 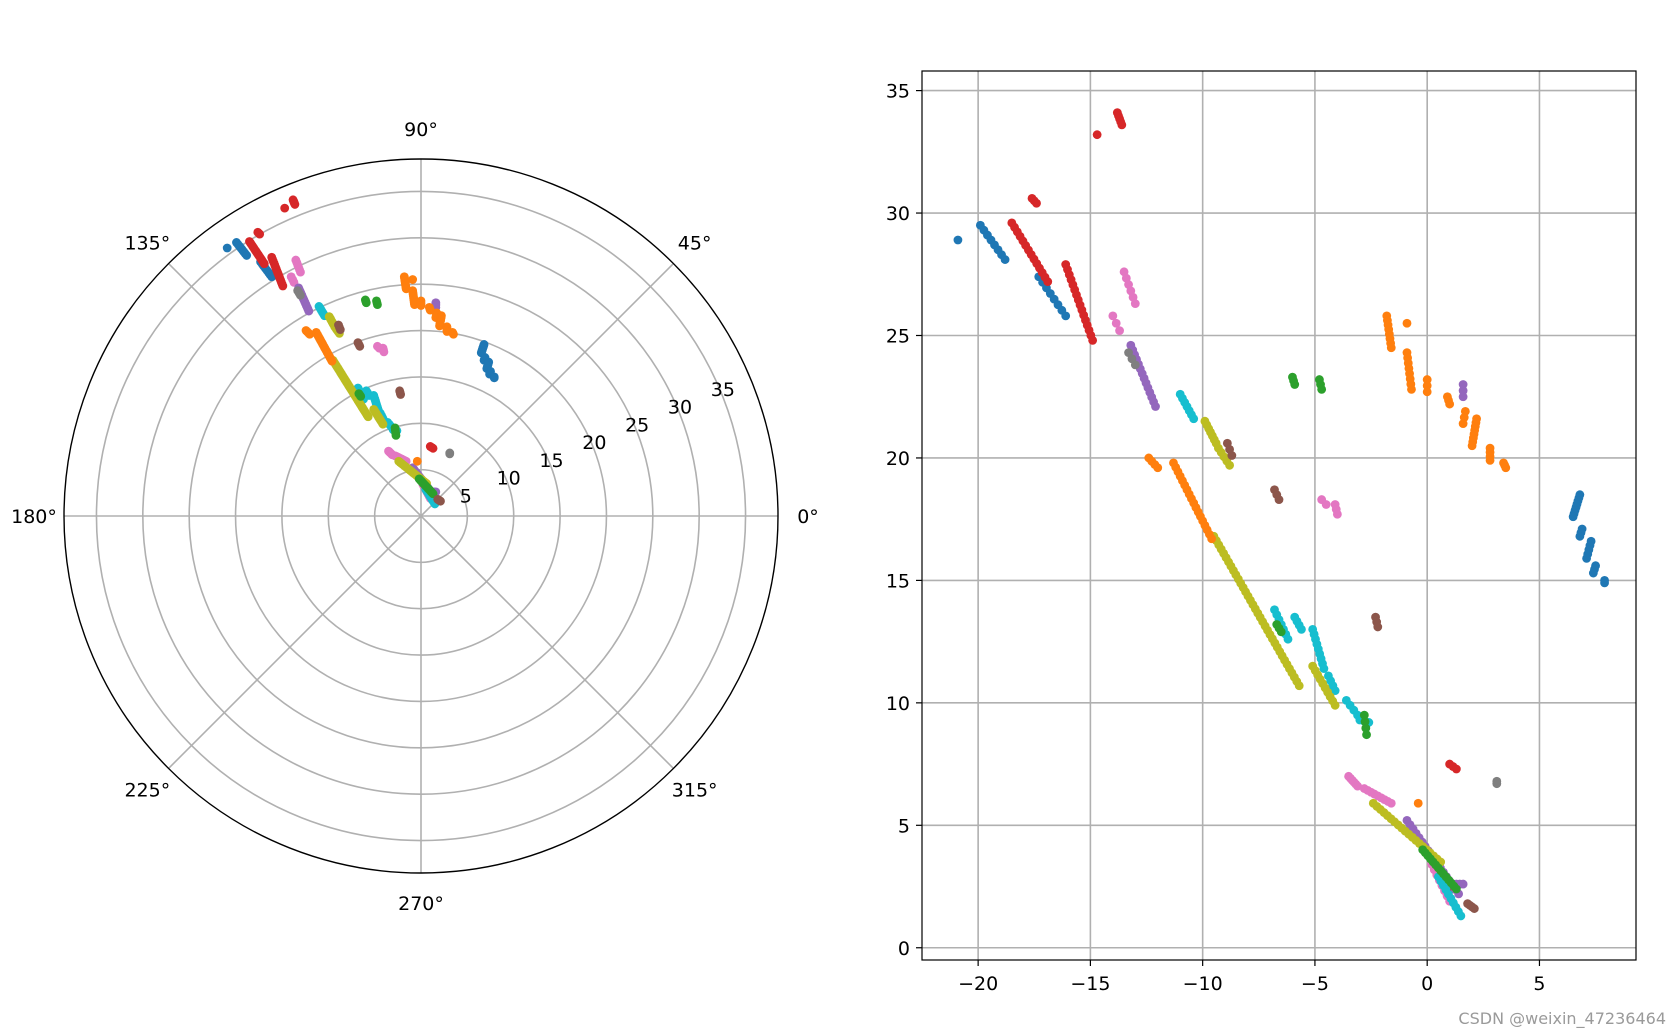 What do you see at coordinates (808, 517) in the screenshot?
I see `polar-theta-tick-label: 0°` at bounding box center [808, 517].